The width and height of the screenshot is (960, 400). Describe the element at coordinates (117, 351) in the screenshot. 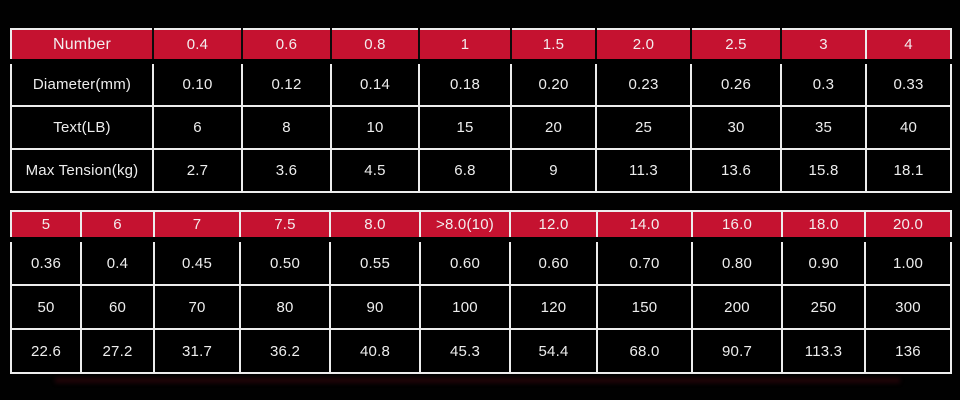

I see `data-cell: 27.2` at that location.